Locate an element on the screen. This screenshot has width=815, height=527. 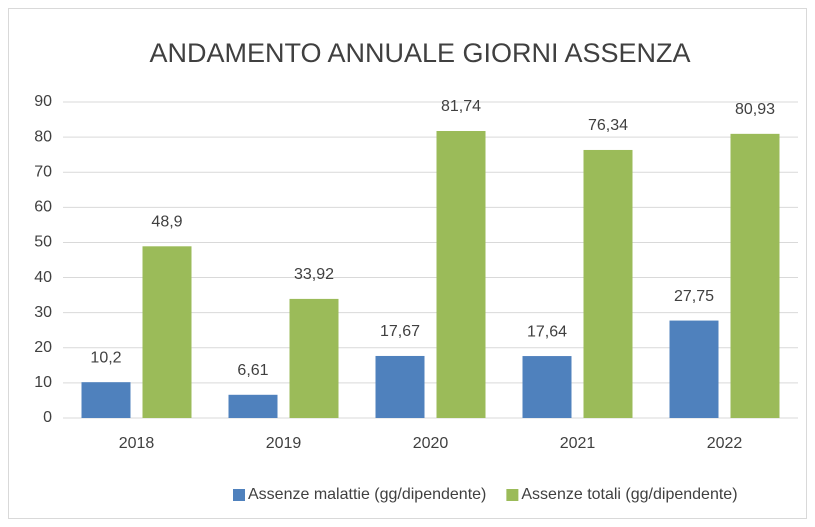
y-tick-label: 40 is located at coordinates (43, 277).